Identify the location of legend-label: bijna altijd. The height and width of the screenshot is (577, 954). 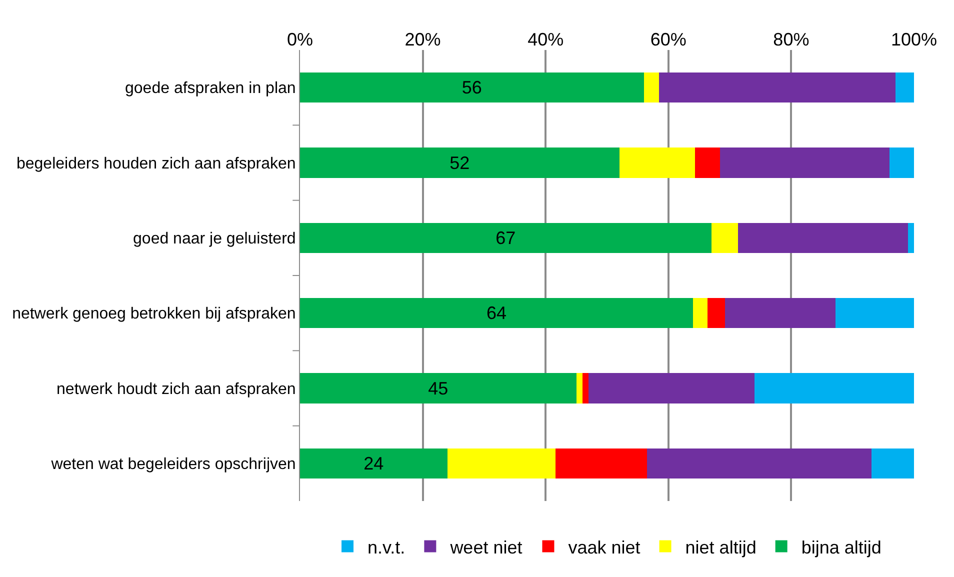
(841, 547).